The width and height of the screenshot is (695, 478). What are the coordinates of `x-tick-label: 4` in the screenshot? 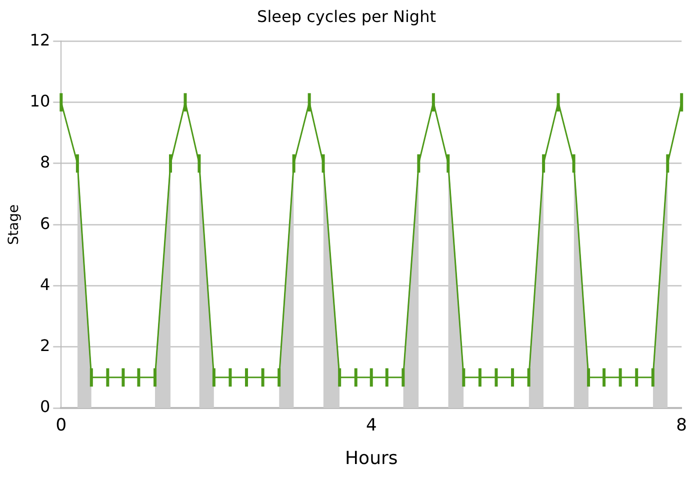 It's located at (371, 426).